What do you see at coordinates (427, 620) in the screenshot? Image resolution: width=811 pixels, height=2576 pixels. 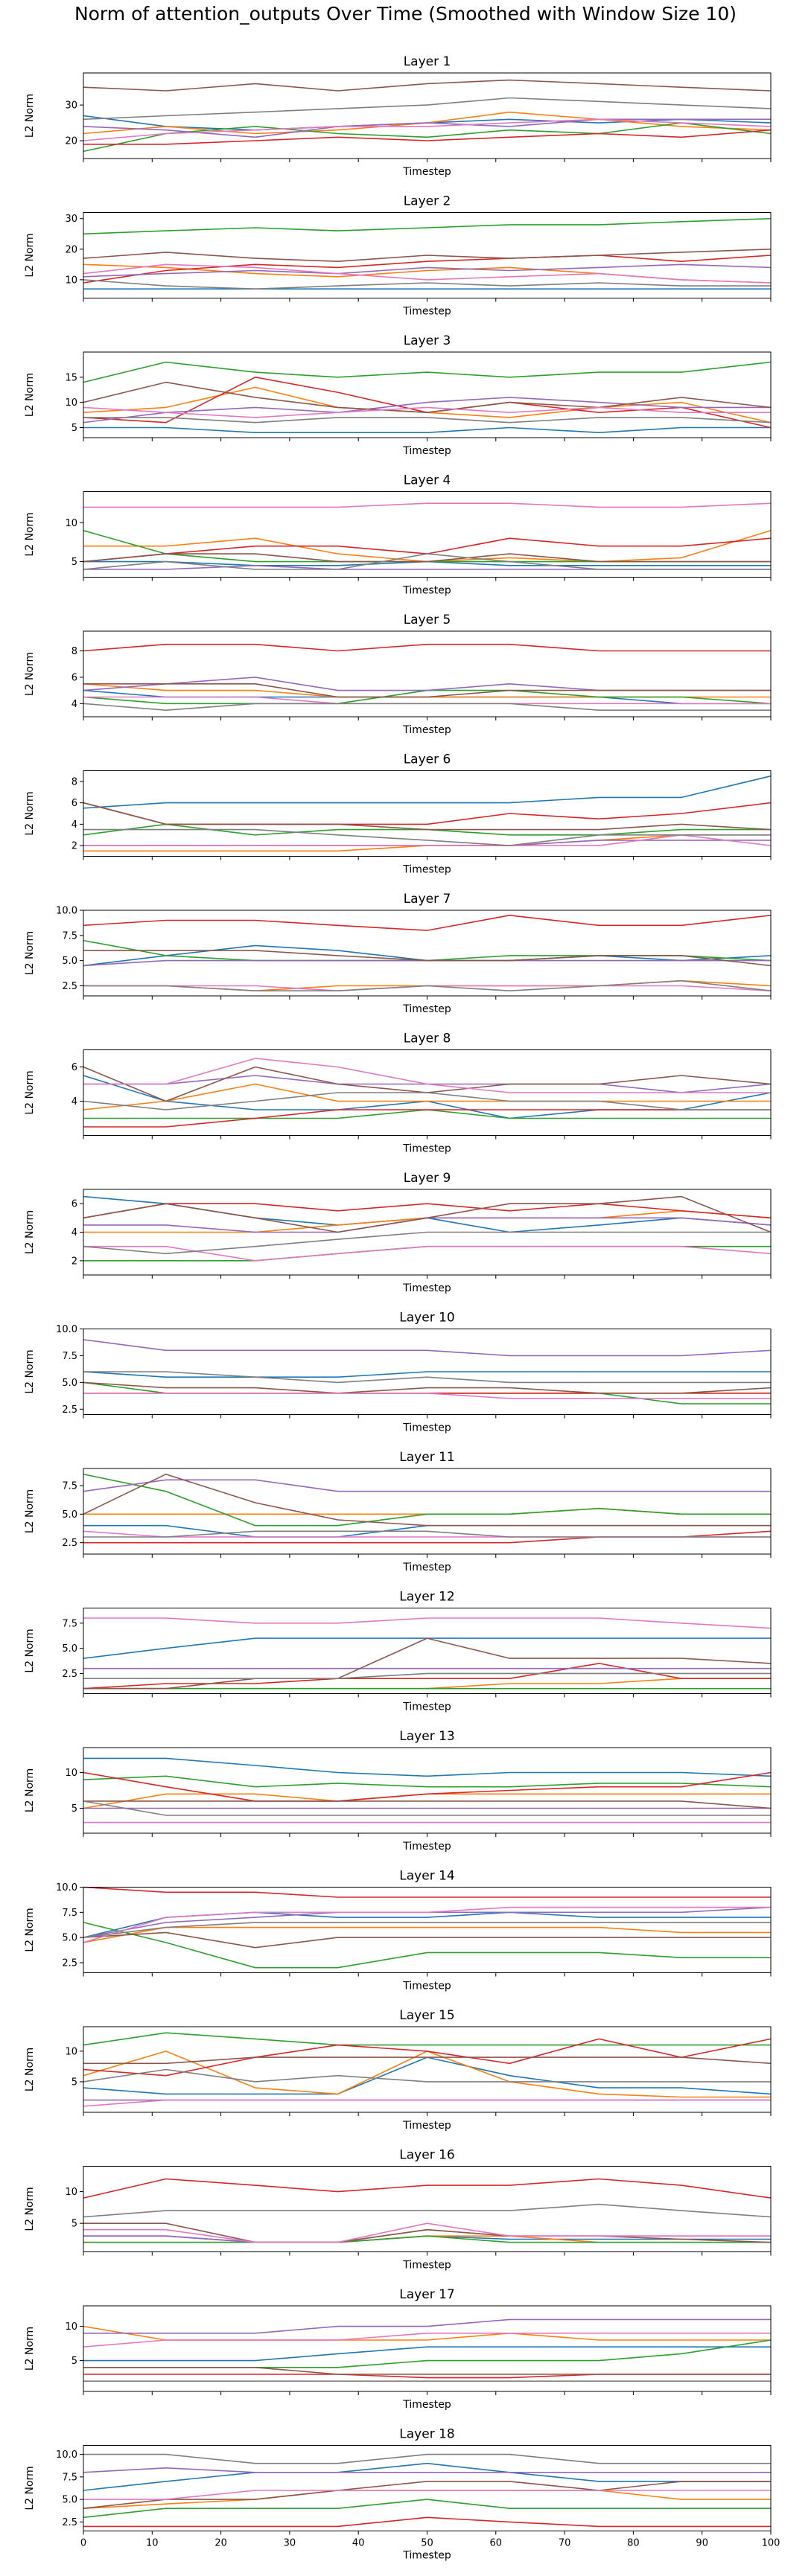 I see `panel-title: Layer 5` at bounding box center [427, 620].